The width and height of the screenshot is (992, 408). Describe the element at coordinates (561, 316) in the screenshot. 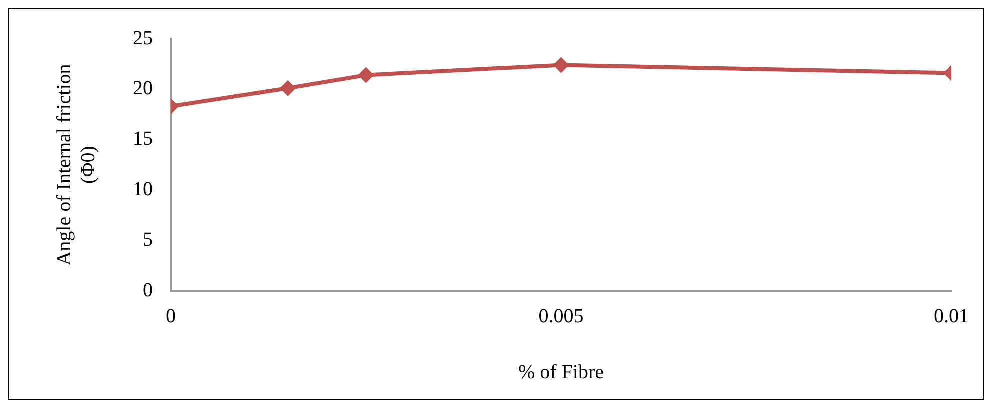

I see `x-tick-label: 0.005` at that location.